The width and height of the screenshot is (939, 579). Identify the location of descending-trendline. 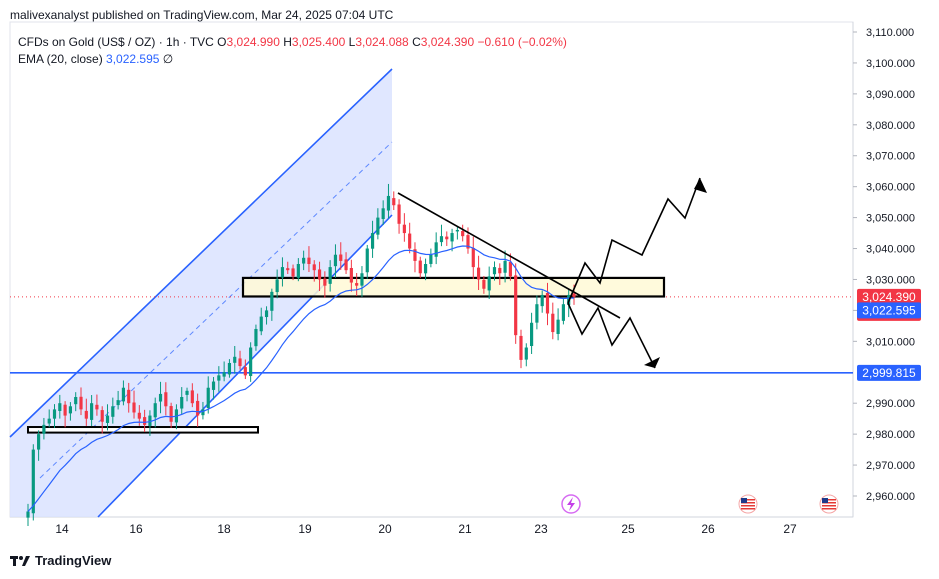
(509, 255).